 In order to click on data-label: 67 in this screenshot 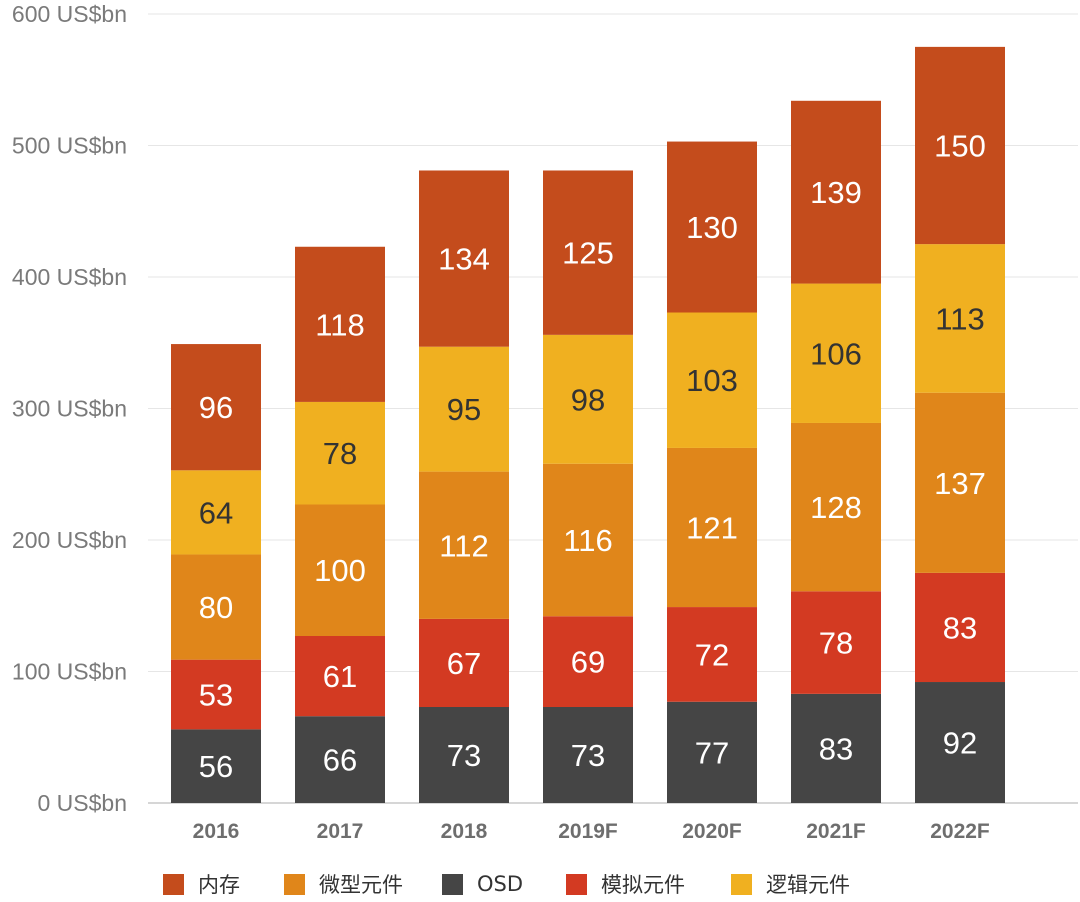, I will do `click(464, 663)`.